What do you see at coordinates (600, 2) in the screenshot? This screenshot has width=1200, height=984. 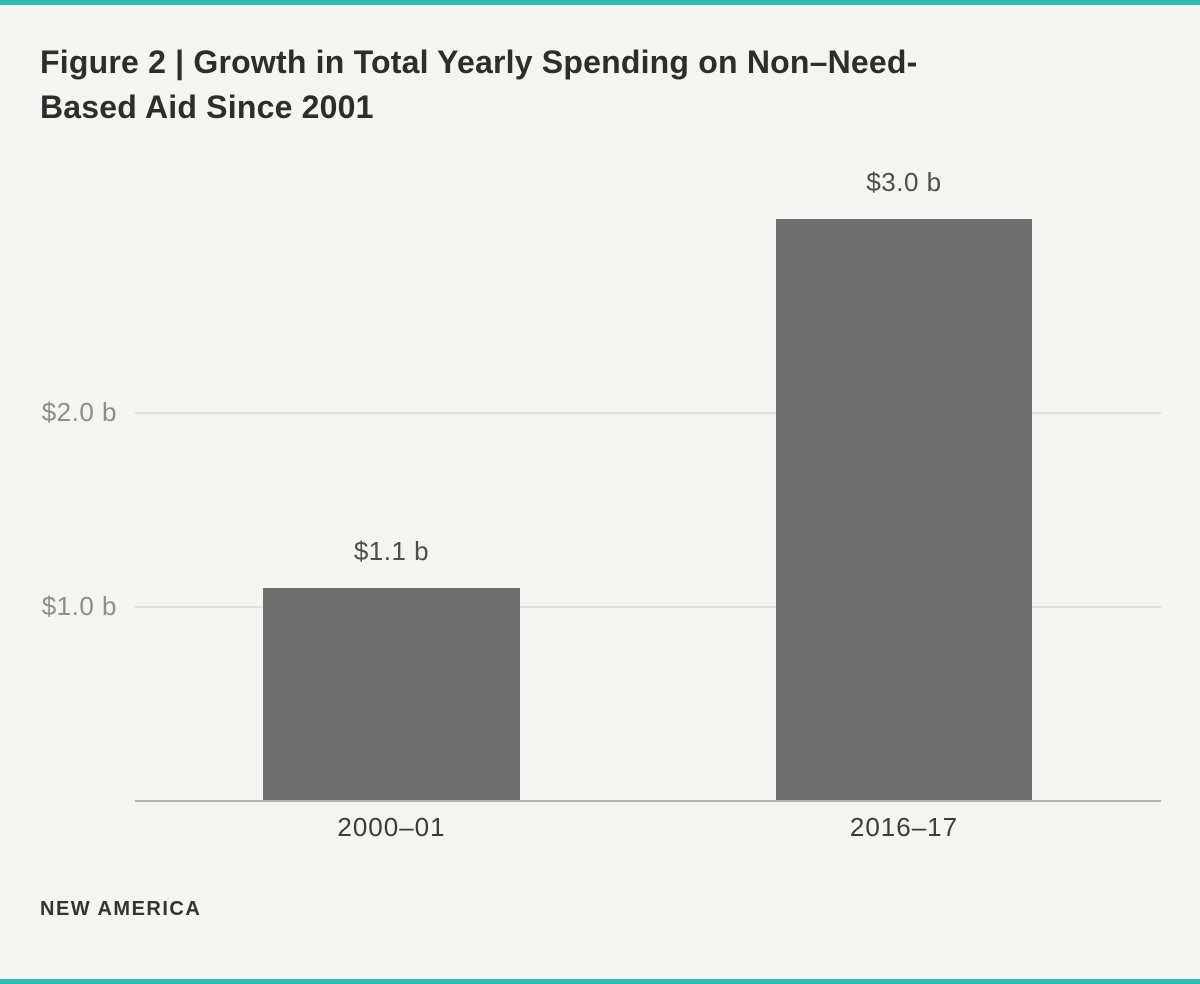 I see `brand-accent-bar-top` at bounding box center [600, 2].